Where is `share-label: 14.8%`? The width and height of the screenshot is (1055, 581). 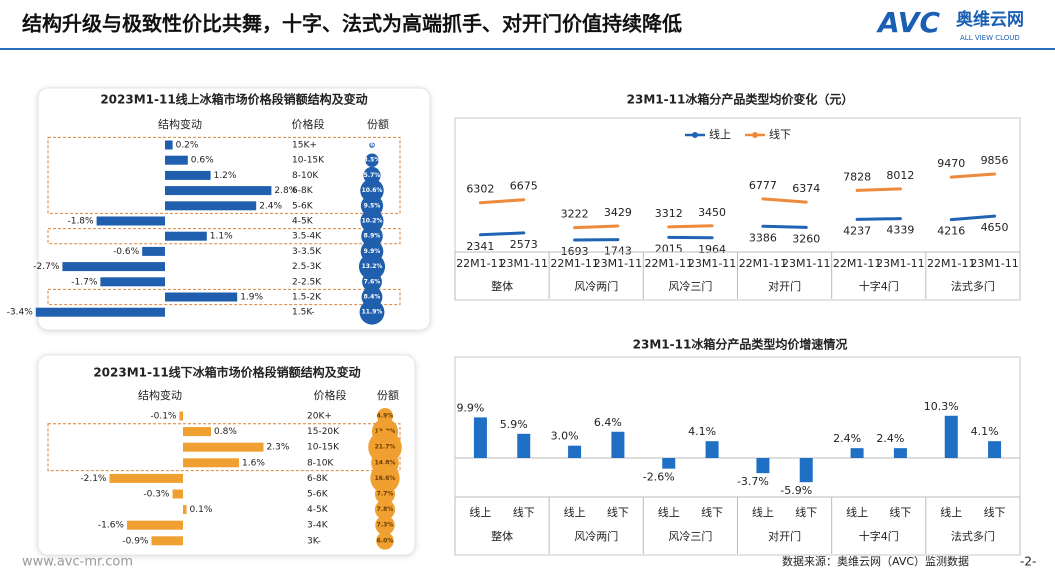
share-label: 14.8% is located at coordinates (385, 462).